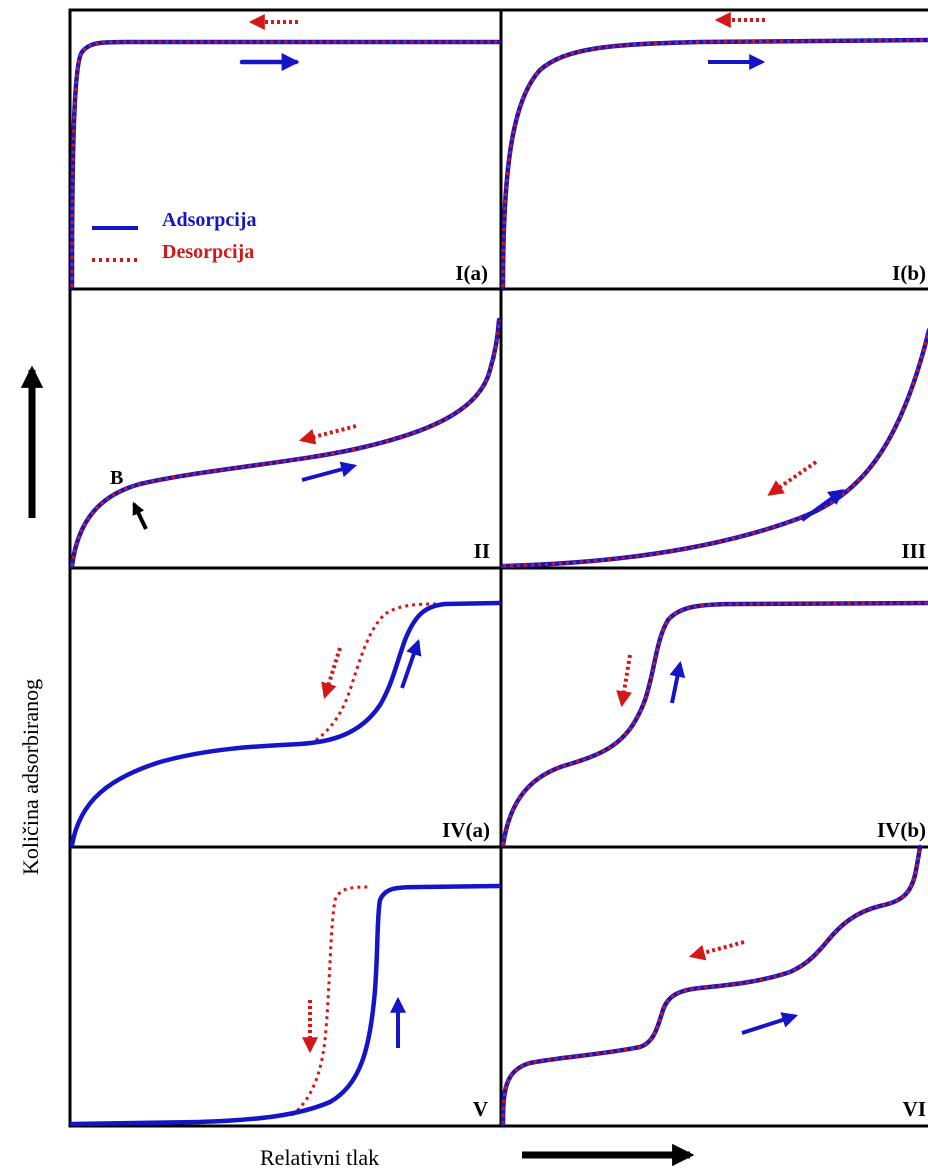 The height and width of the screenshot is (1174, 928). I want to click on panel-label-I(b): I(b), so click(909, 273).